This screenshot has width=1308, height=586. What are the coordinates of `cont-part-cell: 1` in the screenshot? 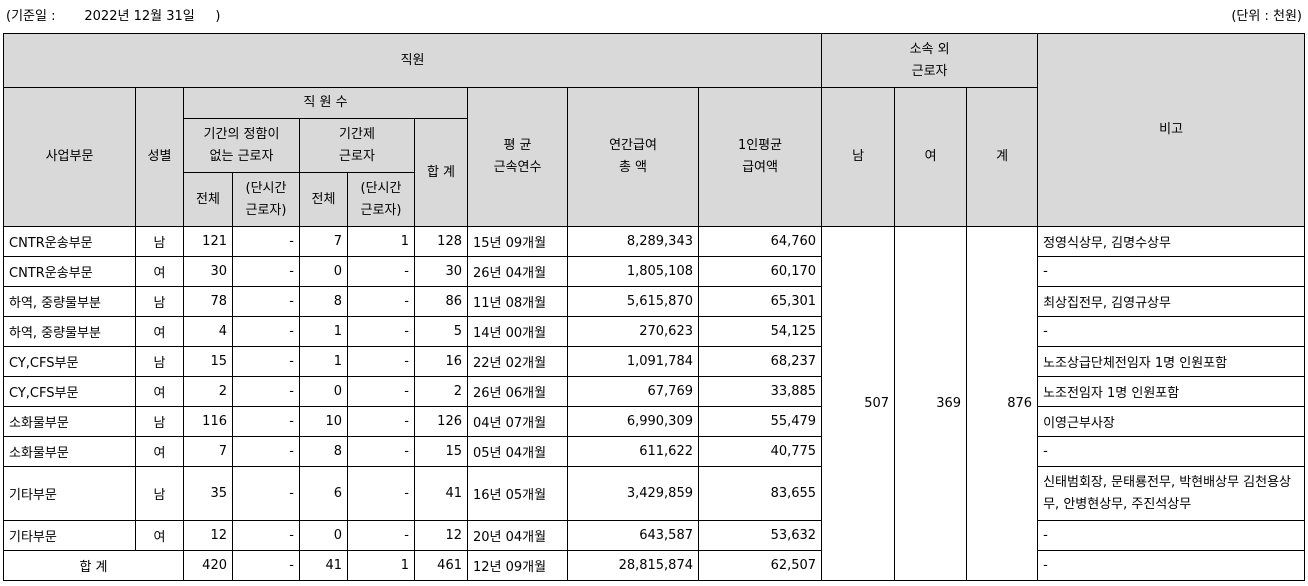 It's located at (381, 565).